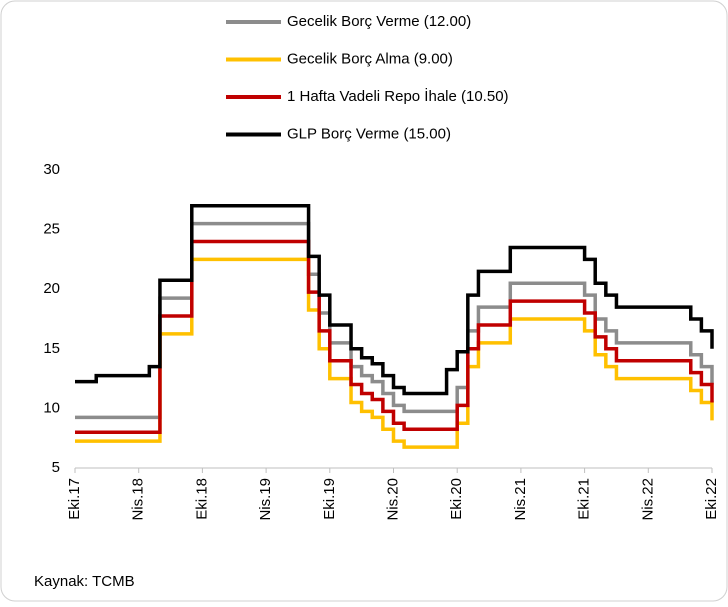  Describe the element at coordinates (329, 499) in the screenshot. I see `x-tick-label: Eki.19` at that location.